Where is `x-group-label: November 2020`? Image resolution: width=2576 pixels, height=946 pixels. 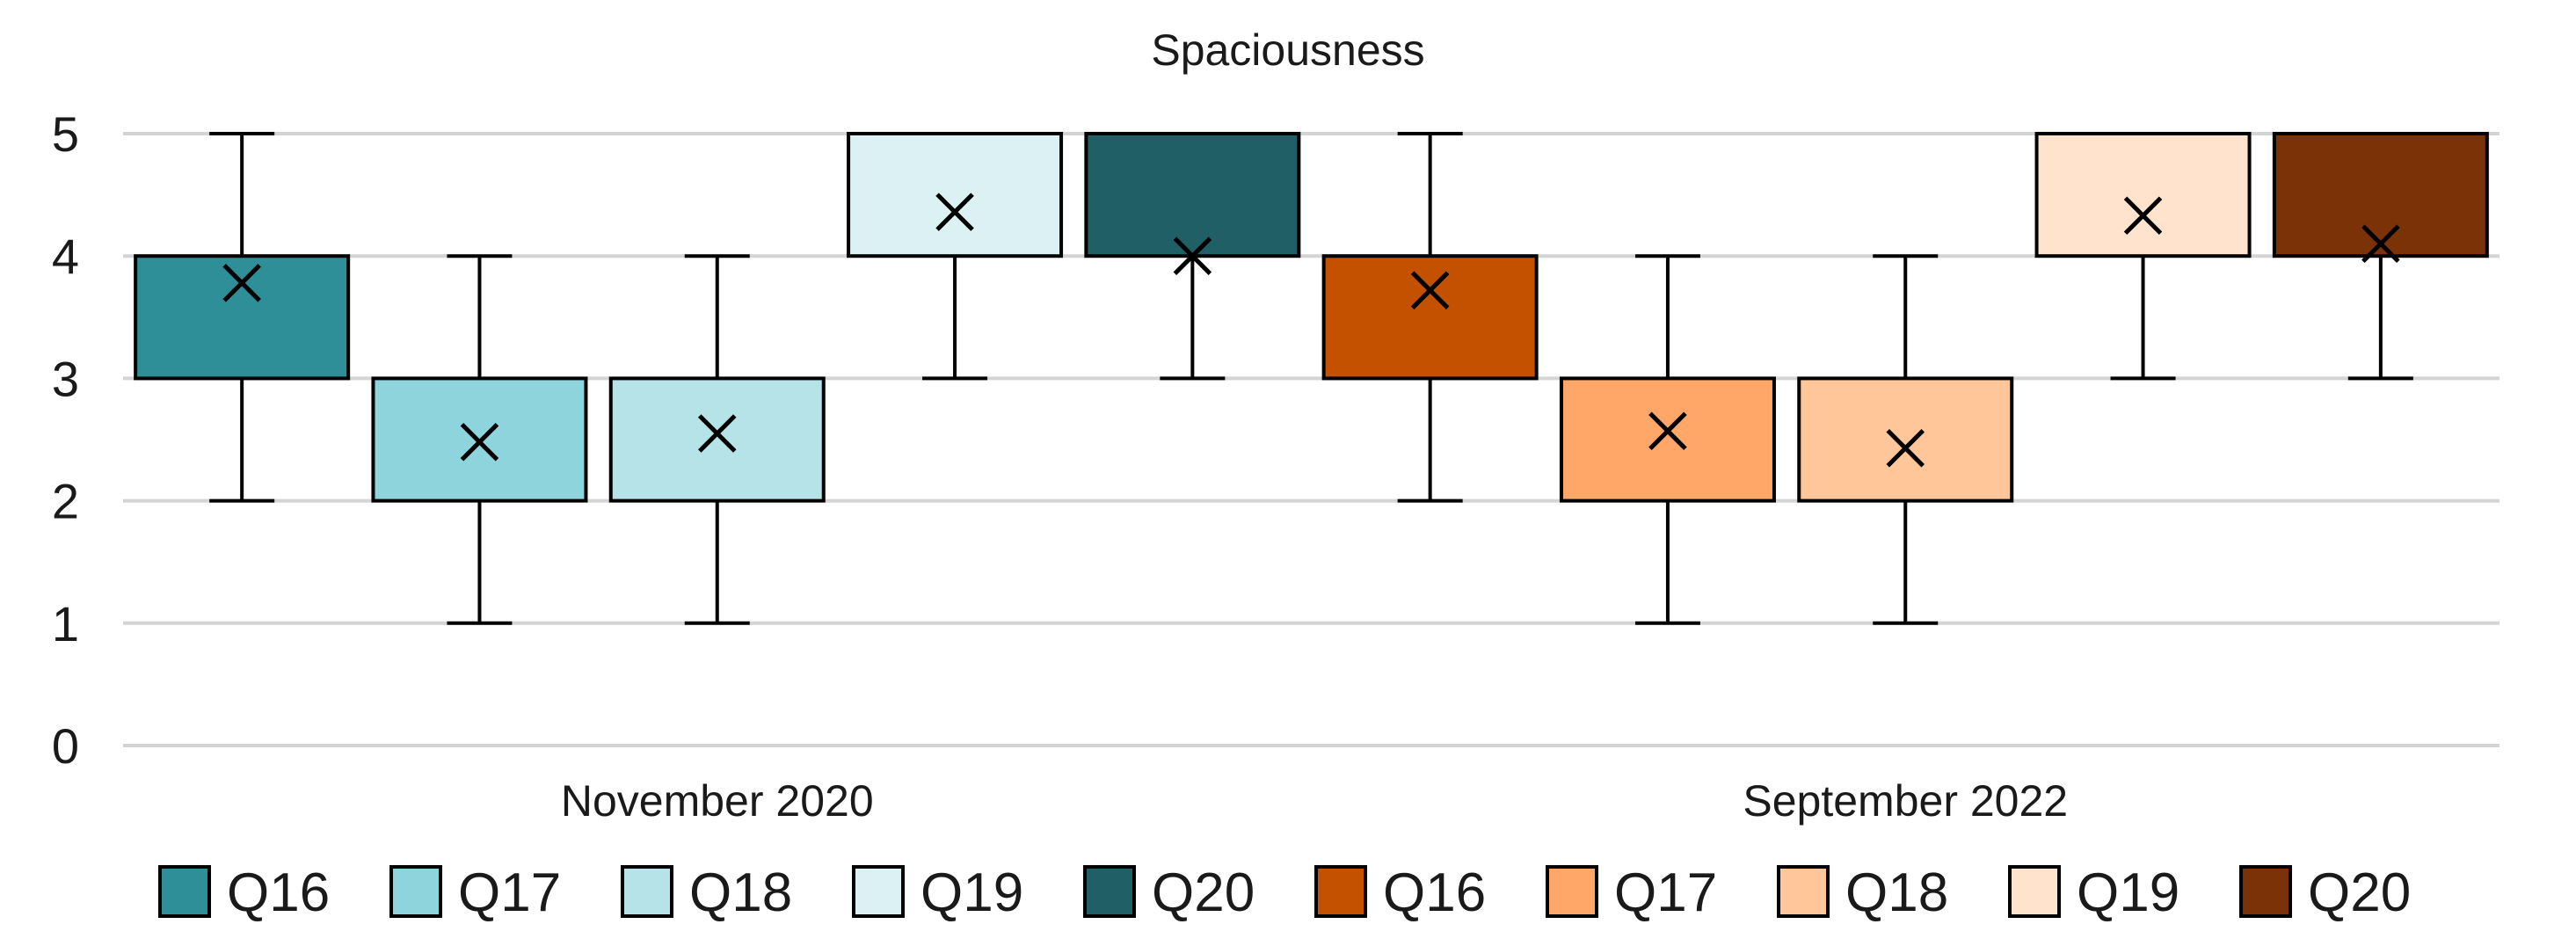
x-group-label: November 2020 is located at coordinates (717, 801).